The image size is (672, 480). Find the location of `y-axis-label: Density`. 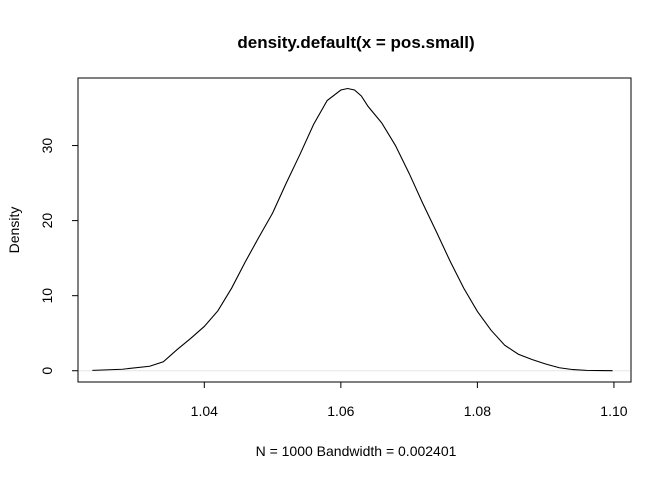

y-axis-label: Density is located at coordinates (14, 230).